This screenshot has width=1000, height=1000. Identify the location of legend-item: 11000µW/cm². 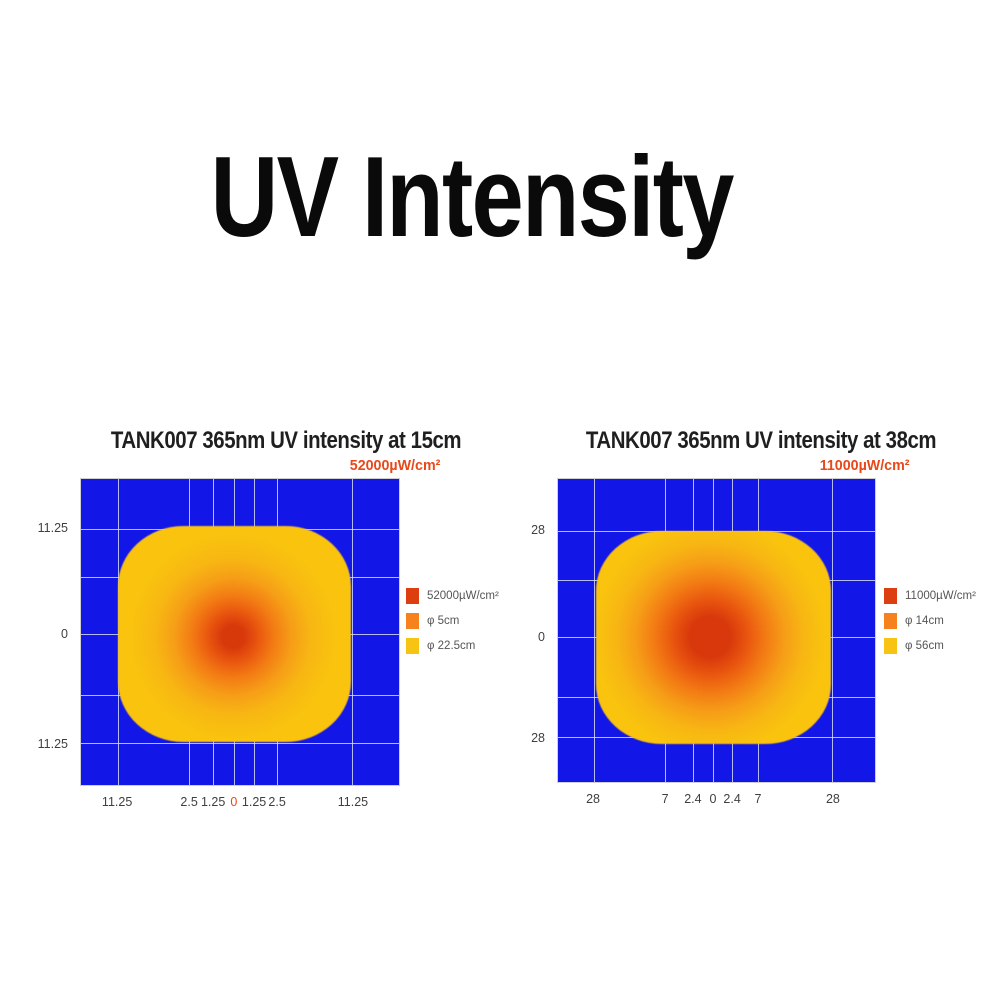
(930, 596).